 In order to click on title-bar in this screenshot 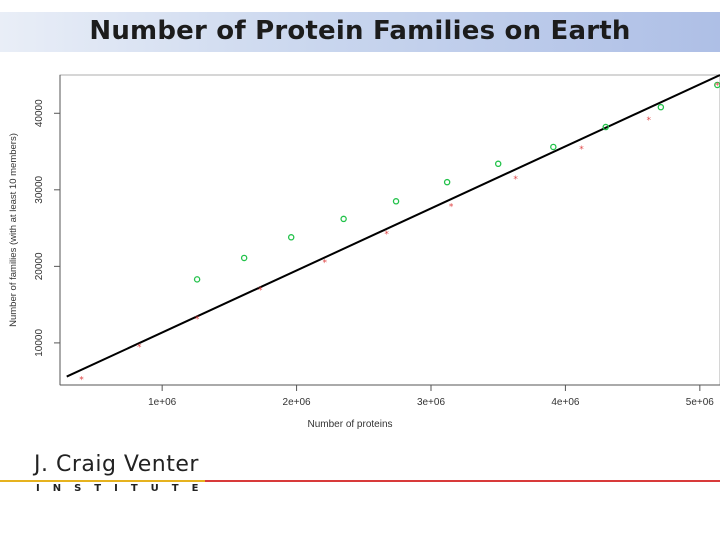, I will do `click(360, 32)`.